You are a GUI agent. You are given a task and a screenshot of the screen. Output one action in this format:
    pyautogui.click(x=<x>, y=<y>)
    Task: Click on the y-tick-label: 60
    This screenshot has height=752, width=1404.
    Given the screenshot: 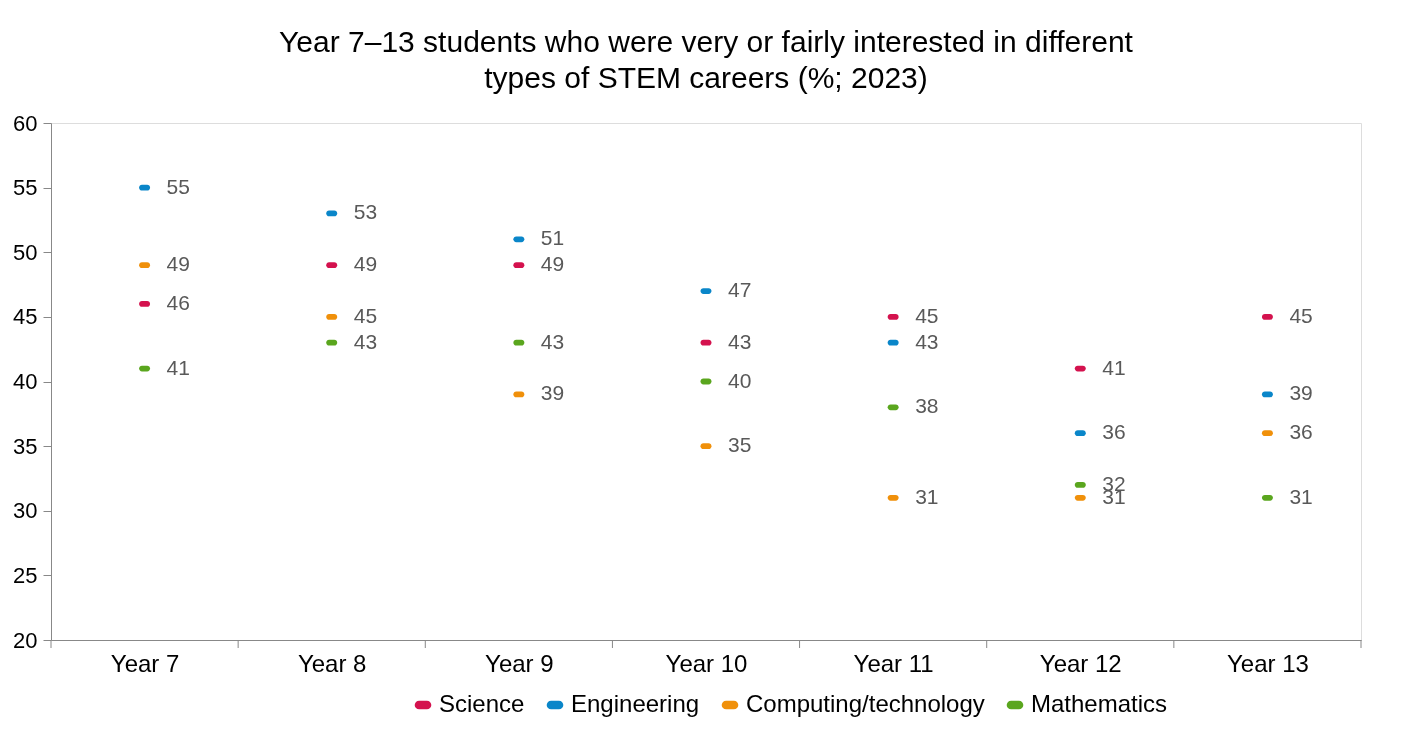 What is the action you would take?
    pyautogui.click(x=25, y=123)
    